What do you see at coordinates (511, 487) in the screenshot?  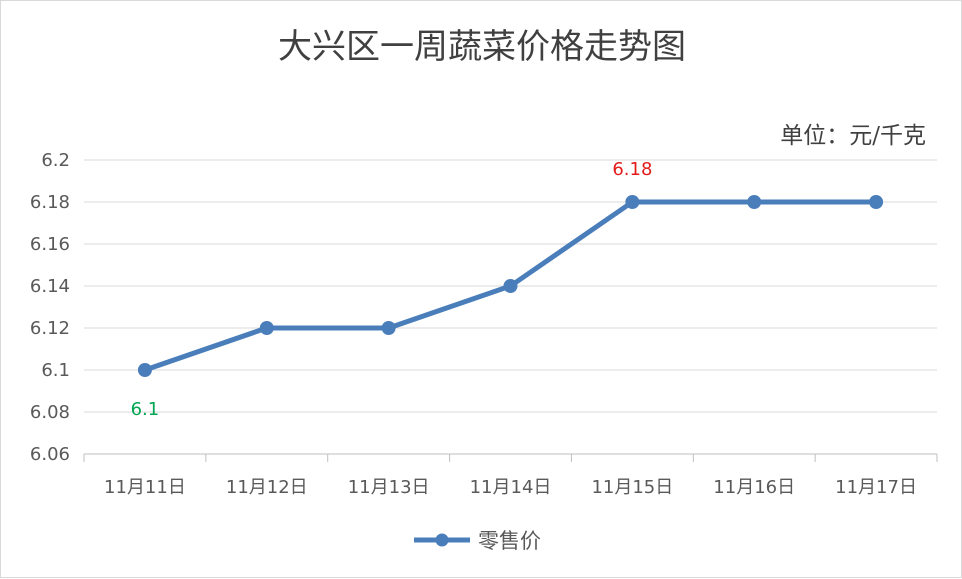 I see `x-tick-label: 11月14日` at bounding box center [511, 487].